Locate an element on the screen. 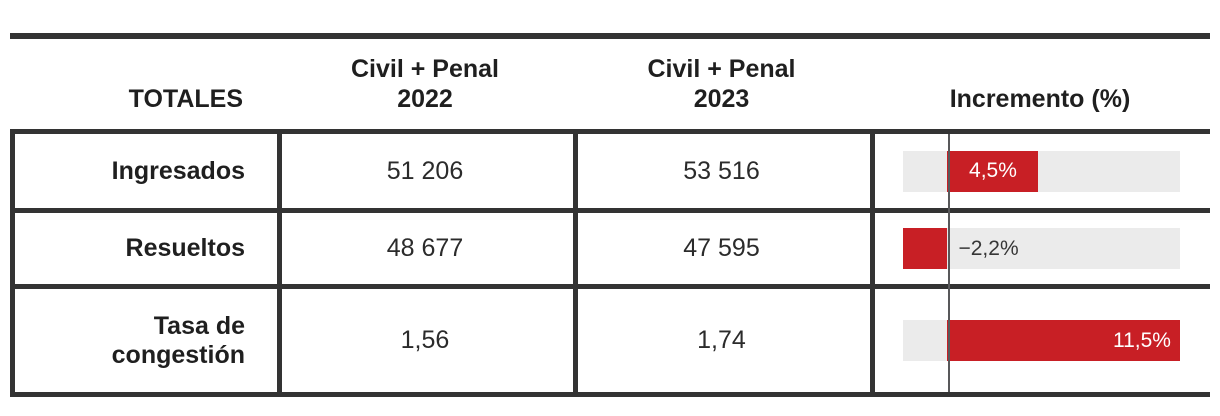  bar-track: −2,2% is located at coordinates (1041, 248).